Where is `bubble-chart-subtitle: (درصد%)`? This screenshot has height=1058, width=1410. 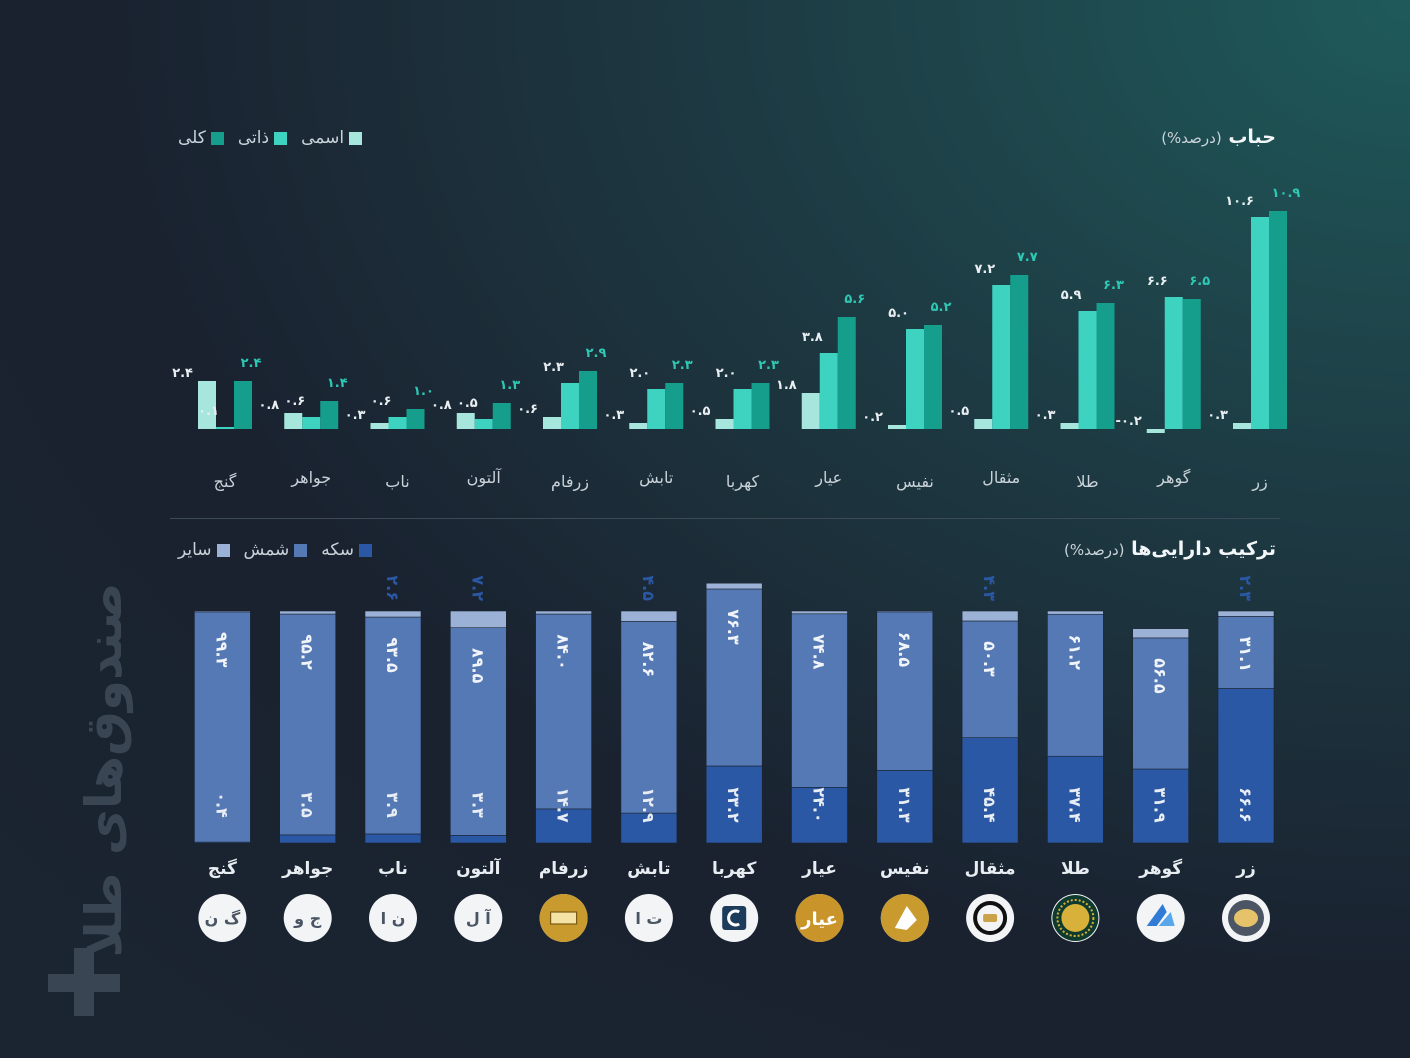
bubble-chart-subtitle: (درصد%) is located at coordinates (1191, 138).